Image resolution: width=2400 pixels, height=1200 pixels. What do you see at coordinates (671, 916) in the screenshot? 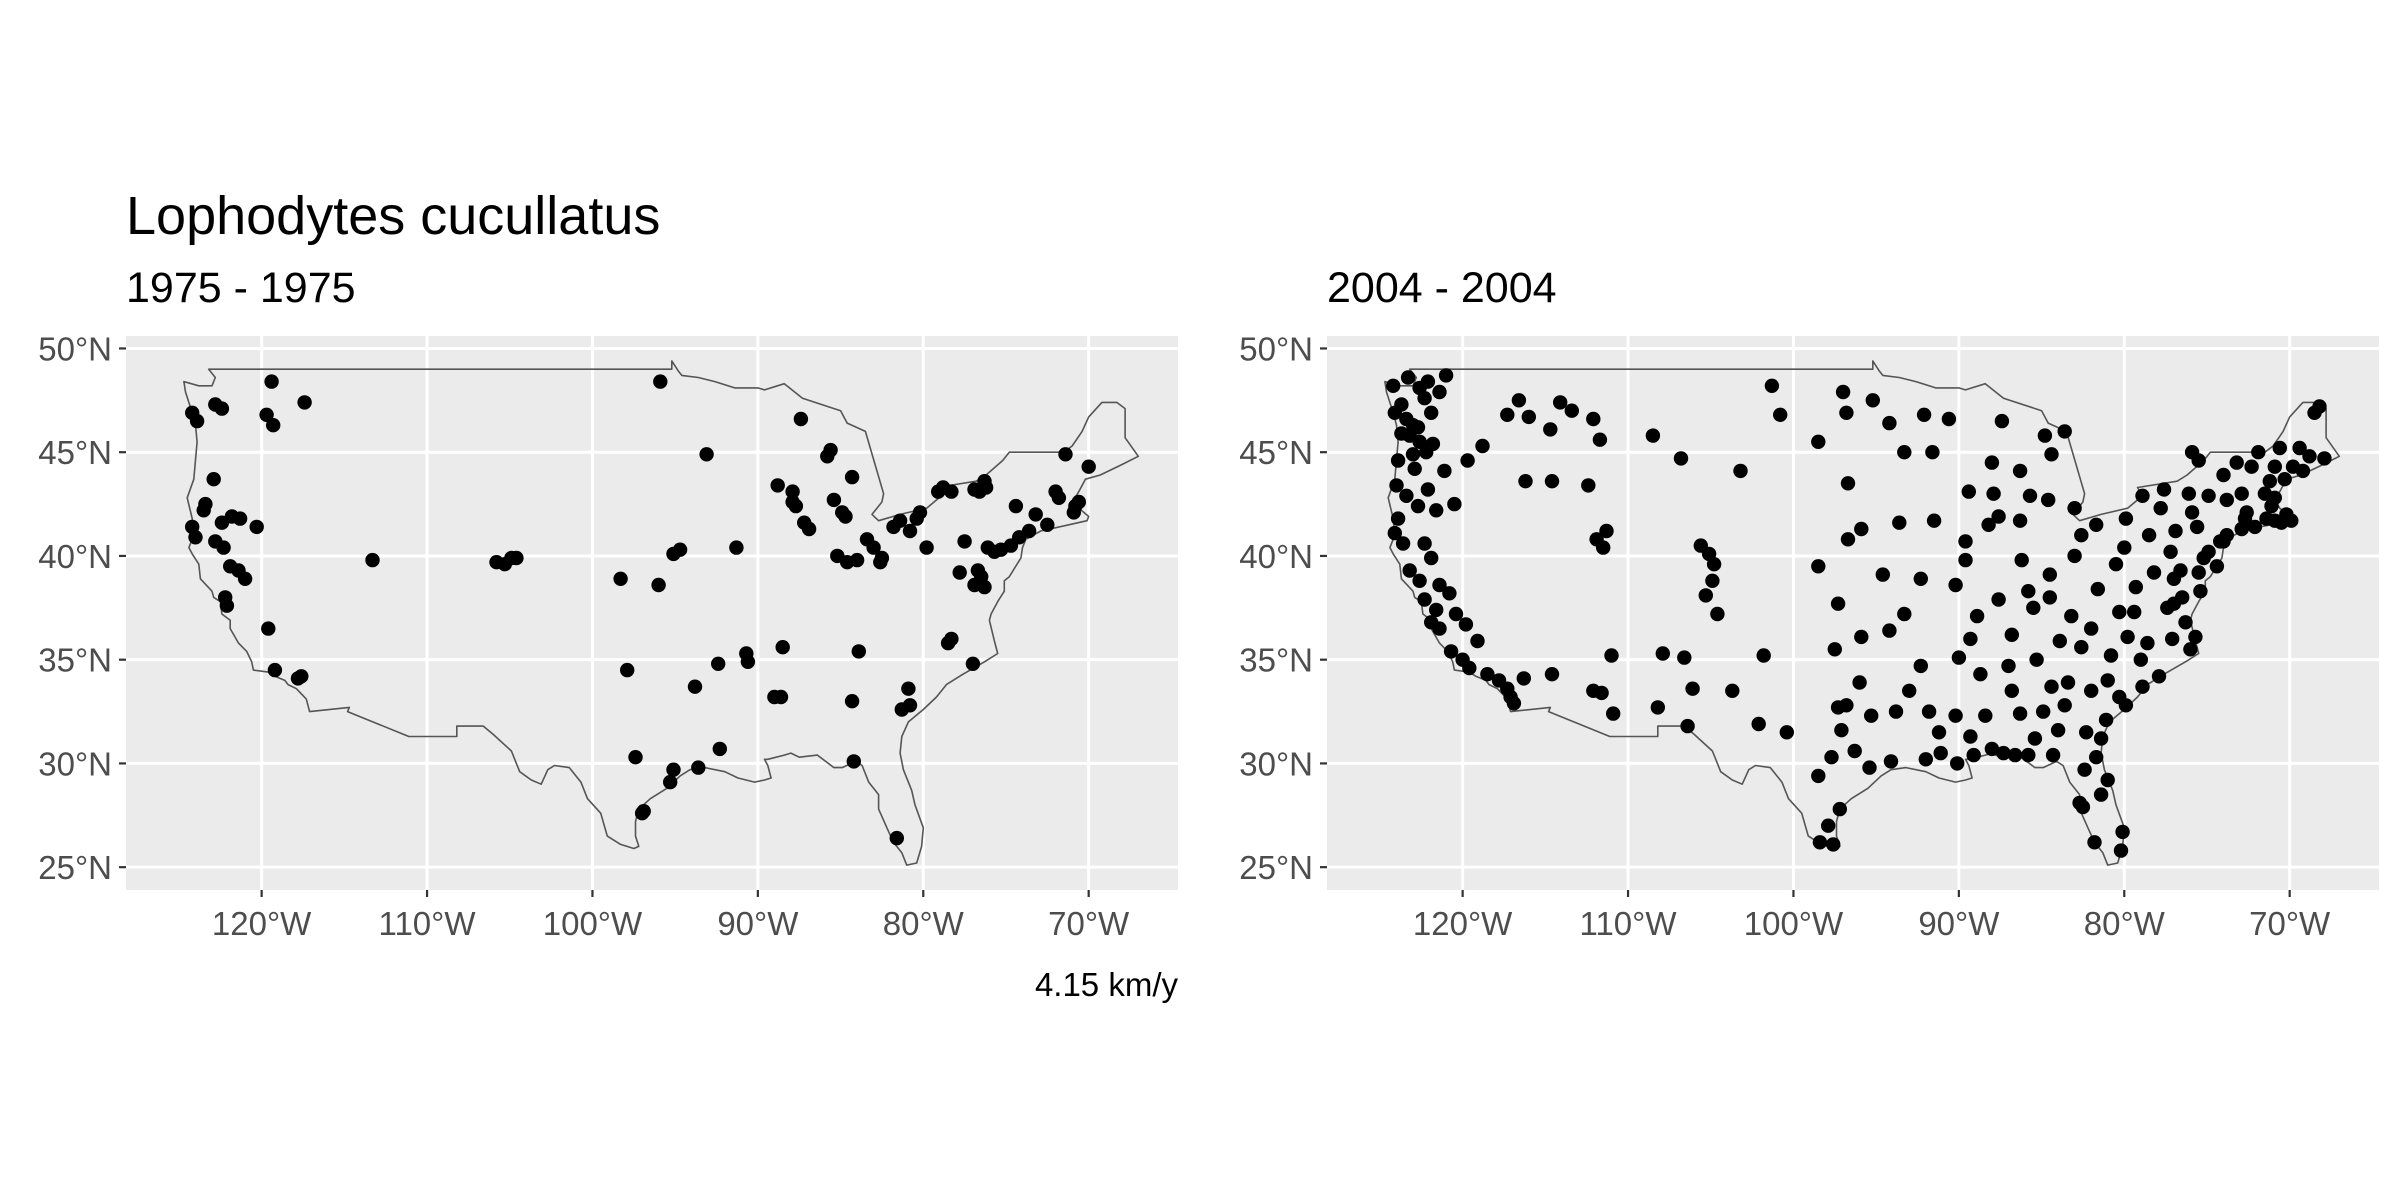
I see `x-axis: 120°W 110°W 100°W 90°W 80°W 70°W` at bounding box center [671, 916].